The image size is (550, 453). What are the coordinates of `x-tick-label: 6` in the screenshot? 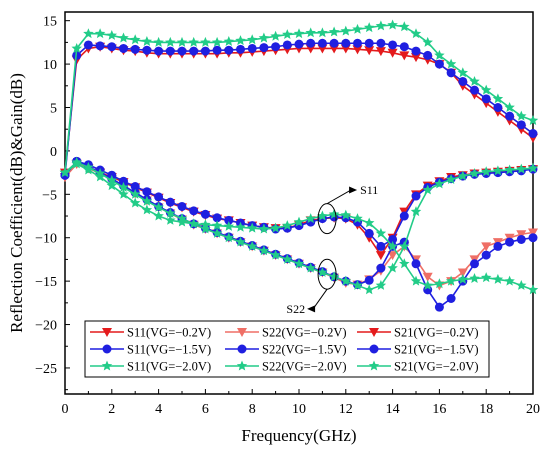 It's located at (205, 409).